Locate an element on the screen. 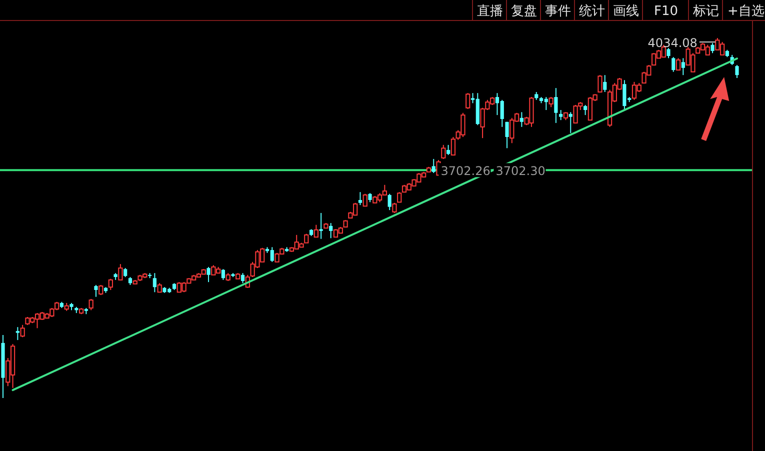  annotation: 3702.30 is located at coordinates (521, 171).